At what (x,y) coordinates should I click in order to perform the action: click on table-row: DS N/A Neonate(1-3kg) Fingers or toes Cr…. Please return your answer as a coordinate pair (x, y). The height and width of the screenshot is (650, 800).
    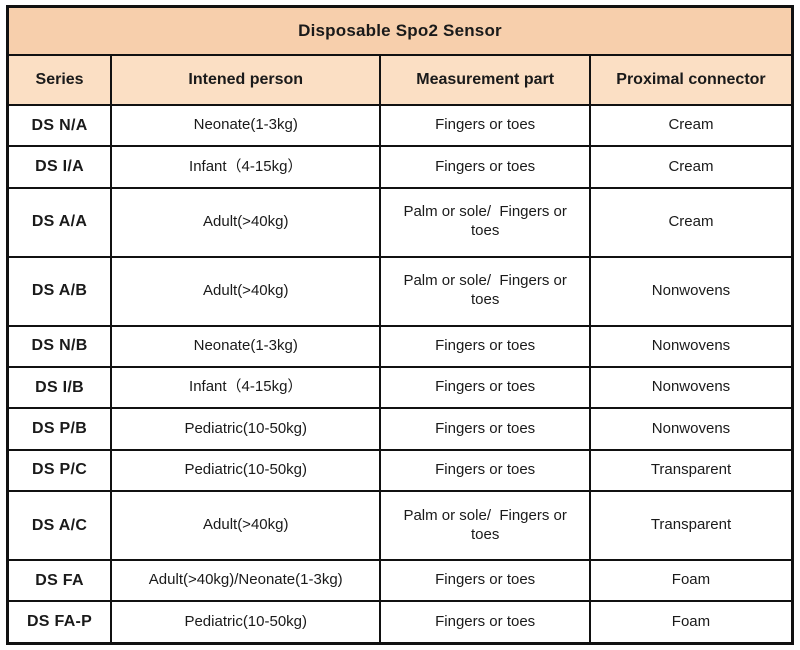
    Looking at the image, I should click on (400, 125).